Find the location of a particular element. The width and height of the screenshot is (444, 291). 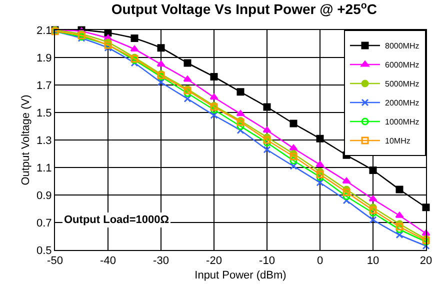

x-tick-label: -10 is located at coordinates (267, 261).